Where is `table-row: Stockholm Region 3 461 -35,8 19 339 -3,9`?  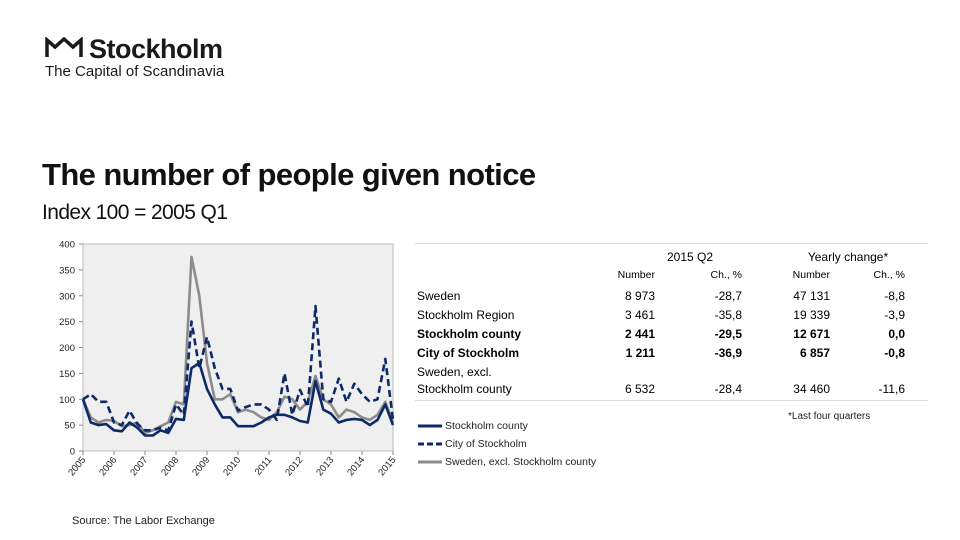
table-row: Stockholm Region 3 461 -35,8 19 339 -3,9 is located at coordinates (671, 317).